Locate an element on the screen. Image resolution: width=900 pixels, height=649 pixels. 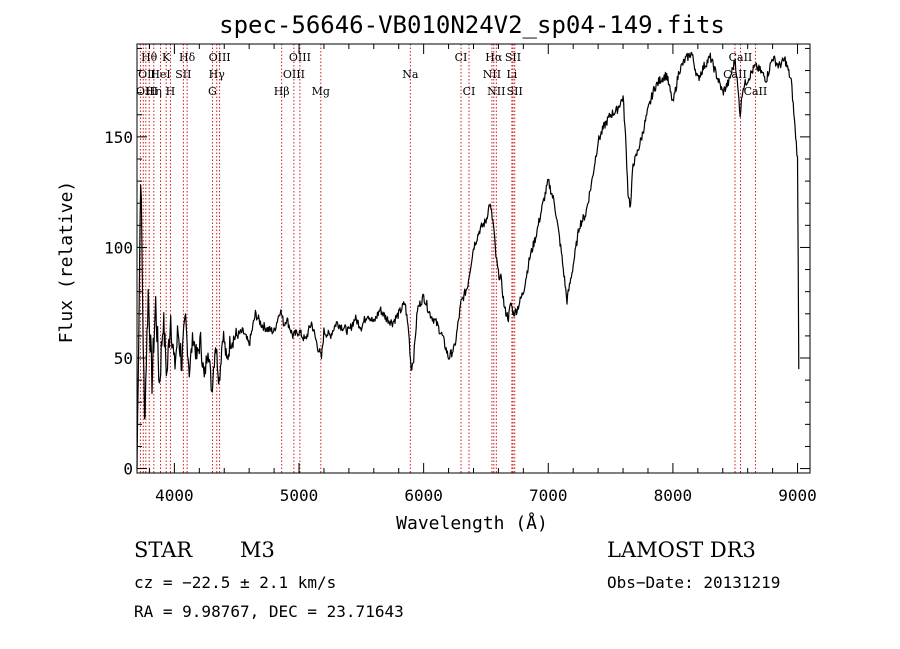
line-label: Li is located at coordinates (511, 74).